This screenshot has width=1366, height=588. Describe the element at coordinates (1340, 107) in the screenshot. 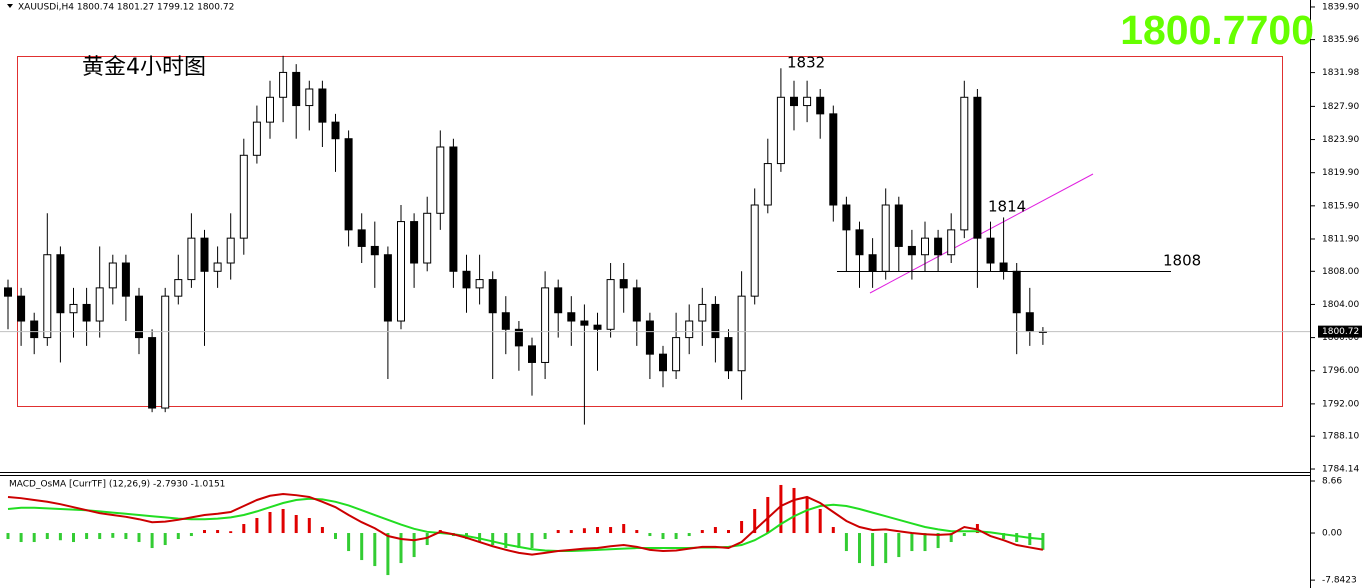

I see `y-tick-label: 1827.90` at that location.